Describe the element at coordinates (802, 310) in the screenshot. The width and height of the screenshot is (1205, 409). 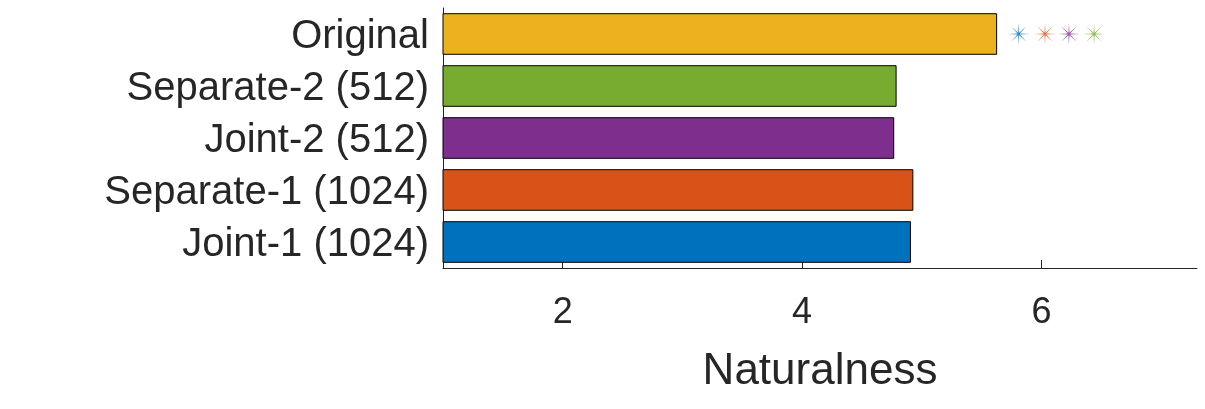
I see `x-tick-label: 4` at that location.